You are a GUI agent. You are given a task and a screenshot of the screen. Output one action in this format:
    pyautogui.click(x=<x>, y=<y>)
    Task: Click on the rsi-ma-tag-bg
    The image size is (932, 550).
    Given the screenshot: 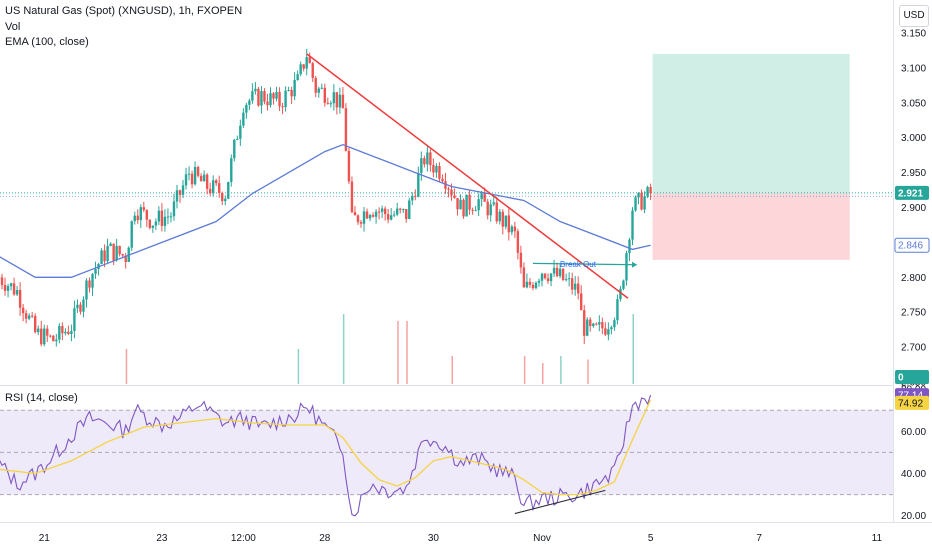 What is the action you would take?
    pyautogui.click(x=912, y=402)
    